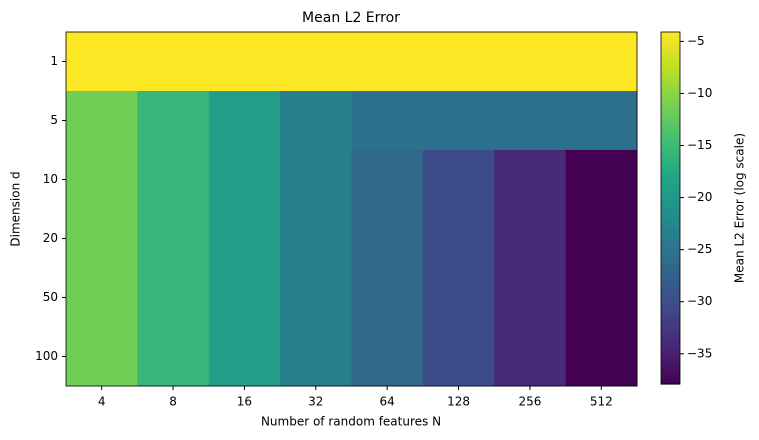  I want to click on y-tick-label: 20, so click(50, 238).